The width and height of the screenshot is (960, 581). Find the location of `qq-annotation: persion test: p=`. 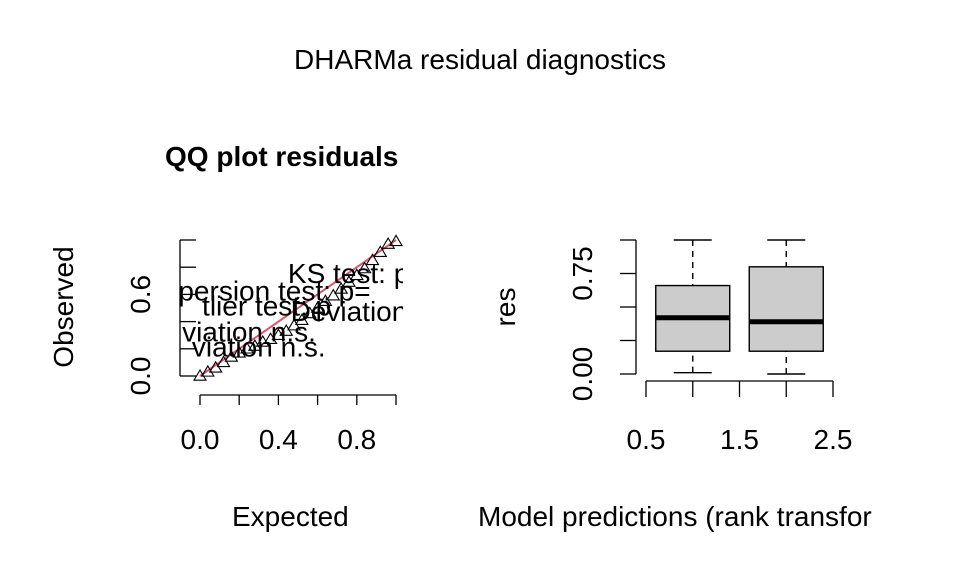

qq-annotation: persion test: p= is located at coordinates (274, 291).